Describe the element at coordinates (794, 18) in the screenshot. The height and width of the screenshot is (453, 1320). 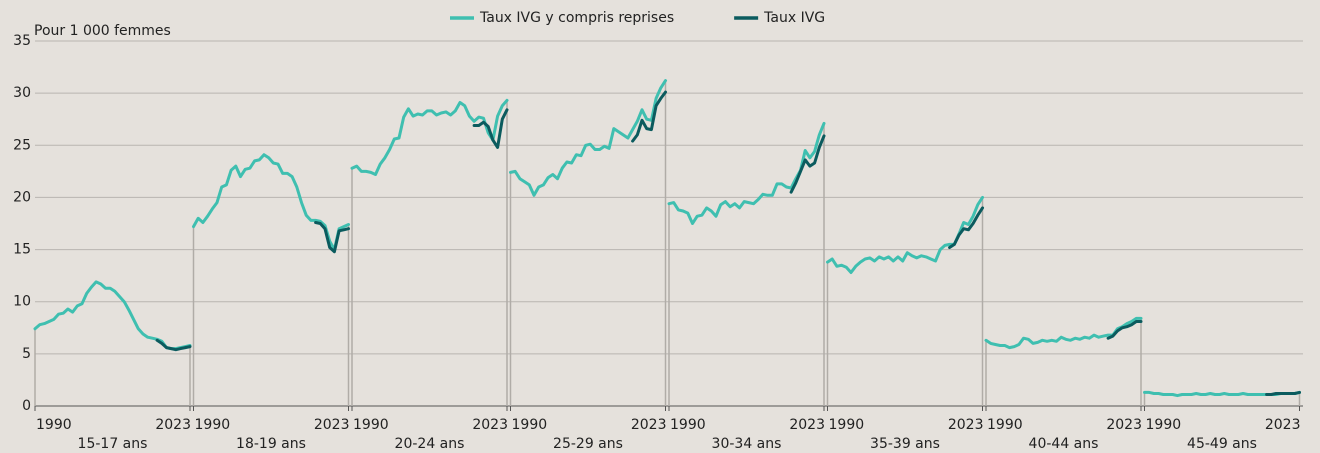
I see `legend-label: Taux IVG` at that location.